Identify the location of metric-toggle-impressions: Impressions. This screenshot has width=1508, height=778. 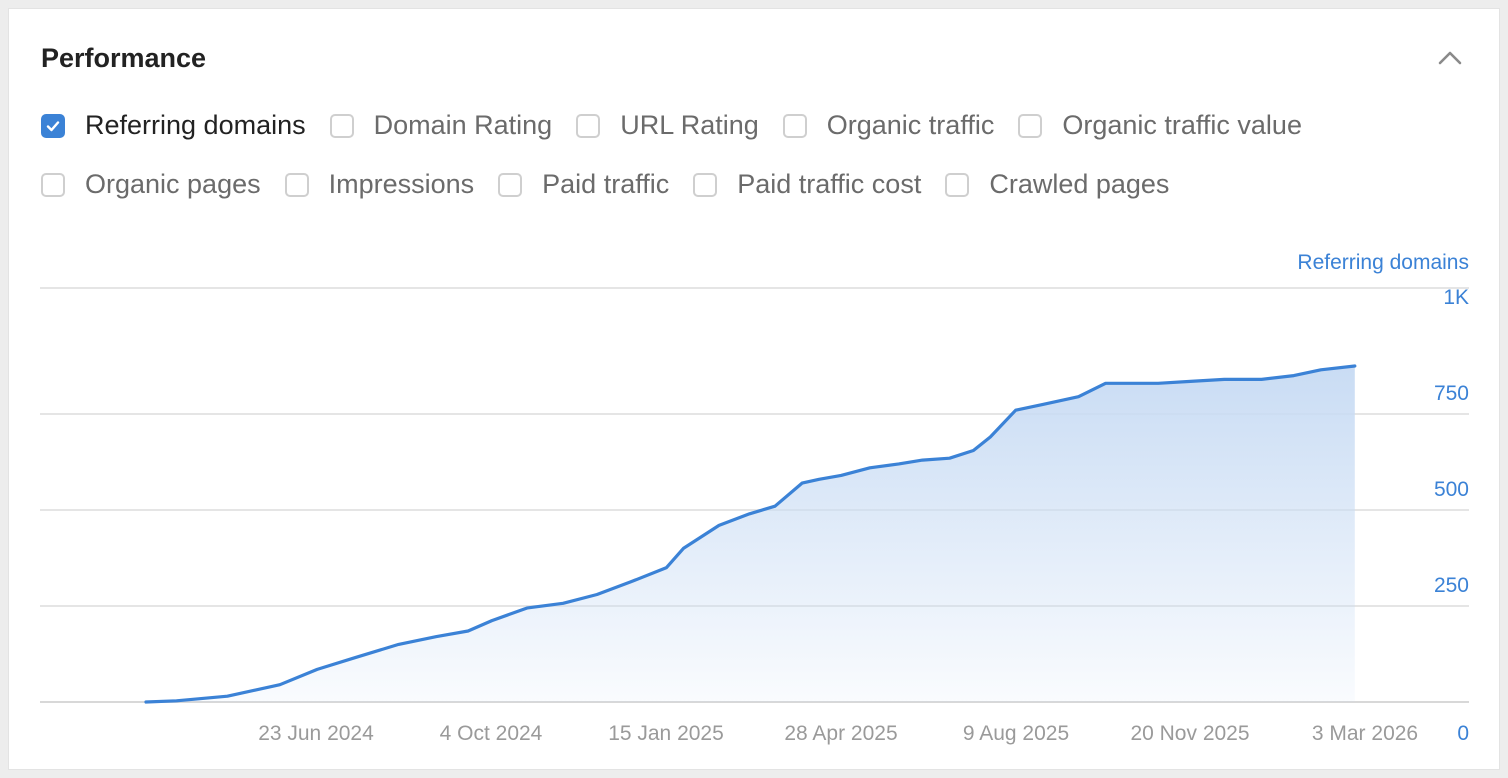
(379, 184).